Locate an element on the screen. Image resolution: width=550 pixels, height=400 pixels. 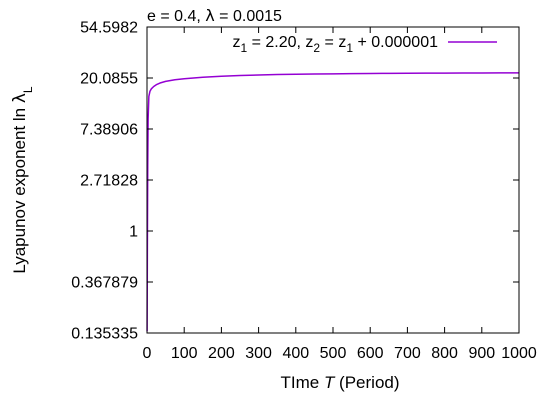
legend-label-subscript: 2 is located at coordinates (316, 48).